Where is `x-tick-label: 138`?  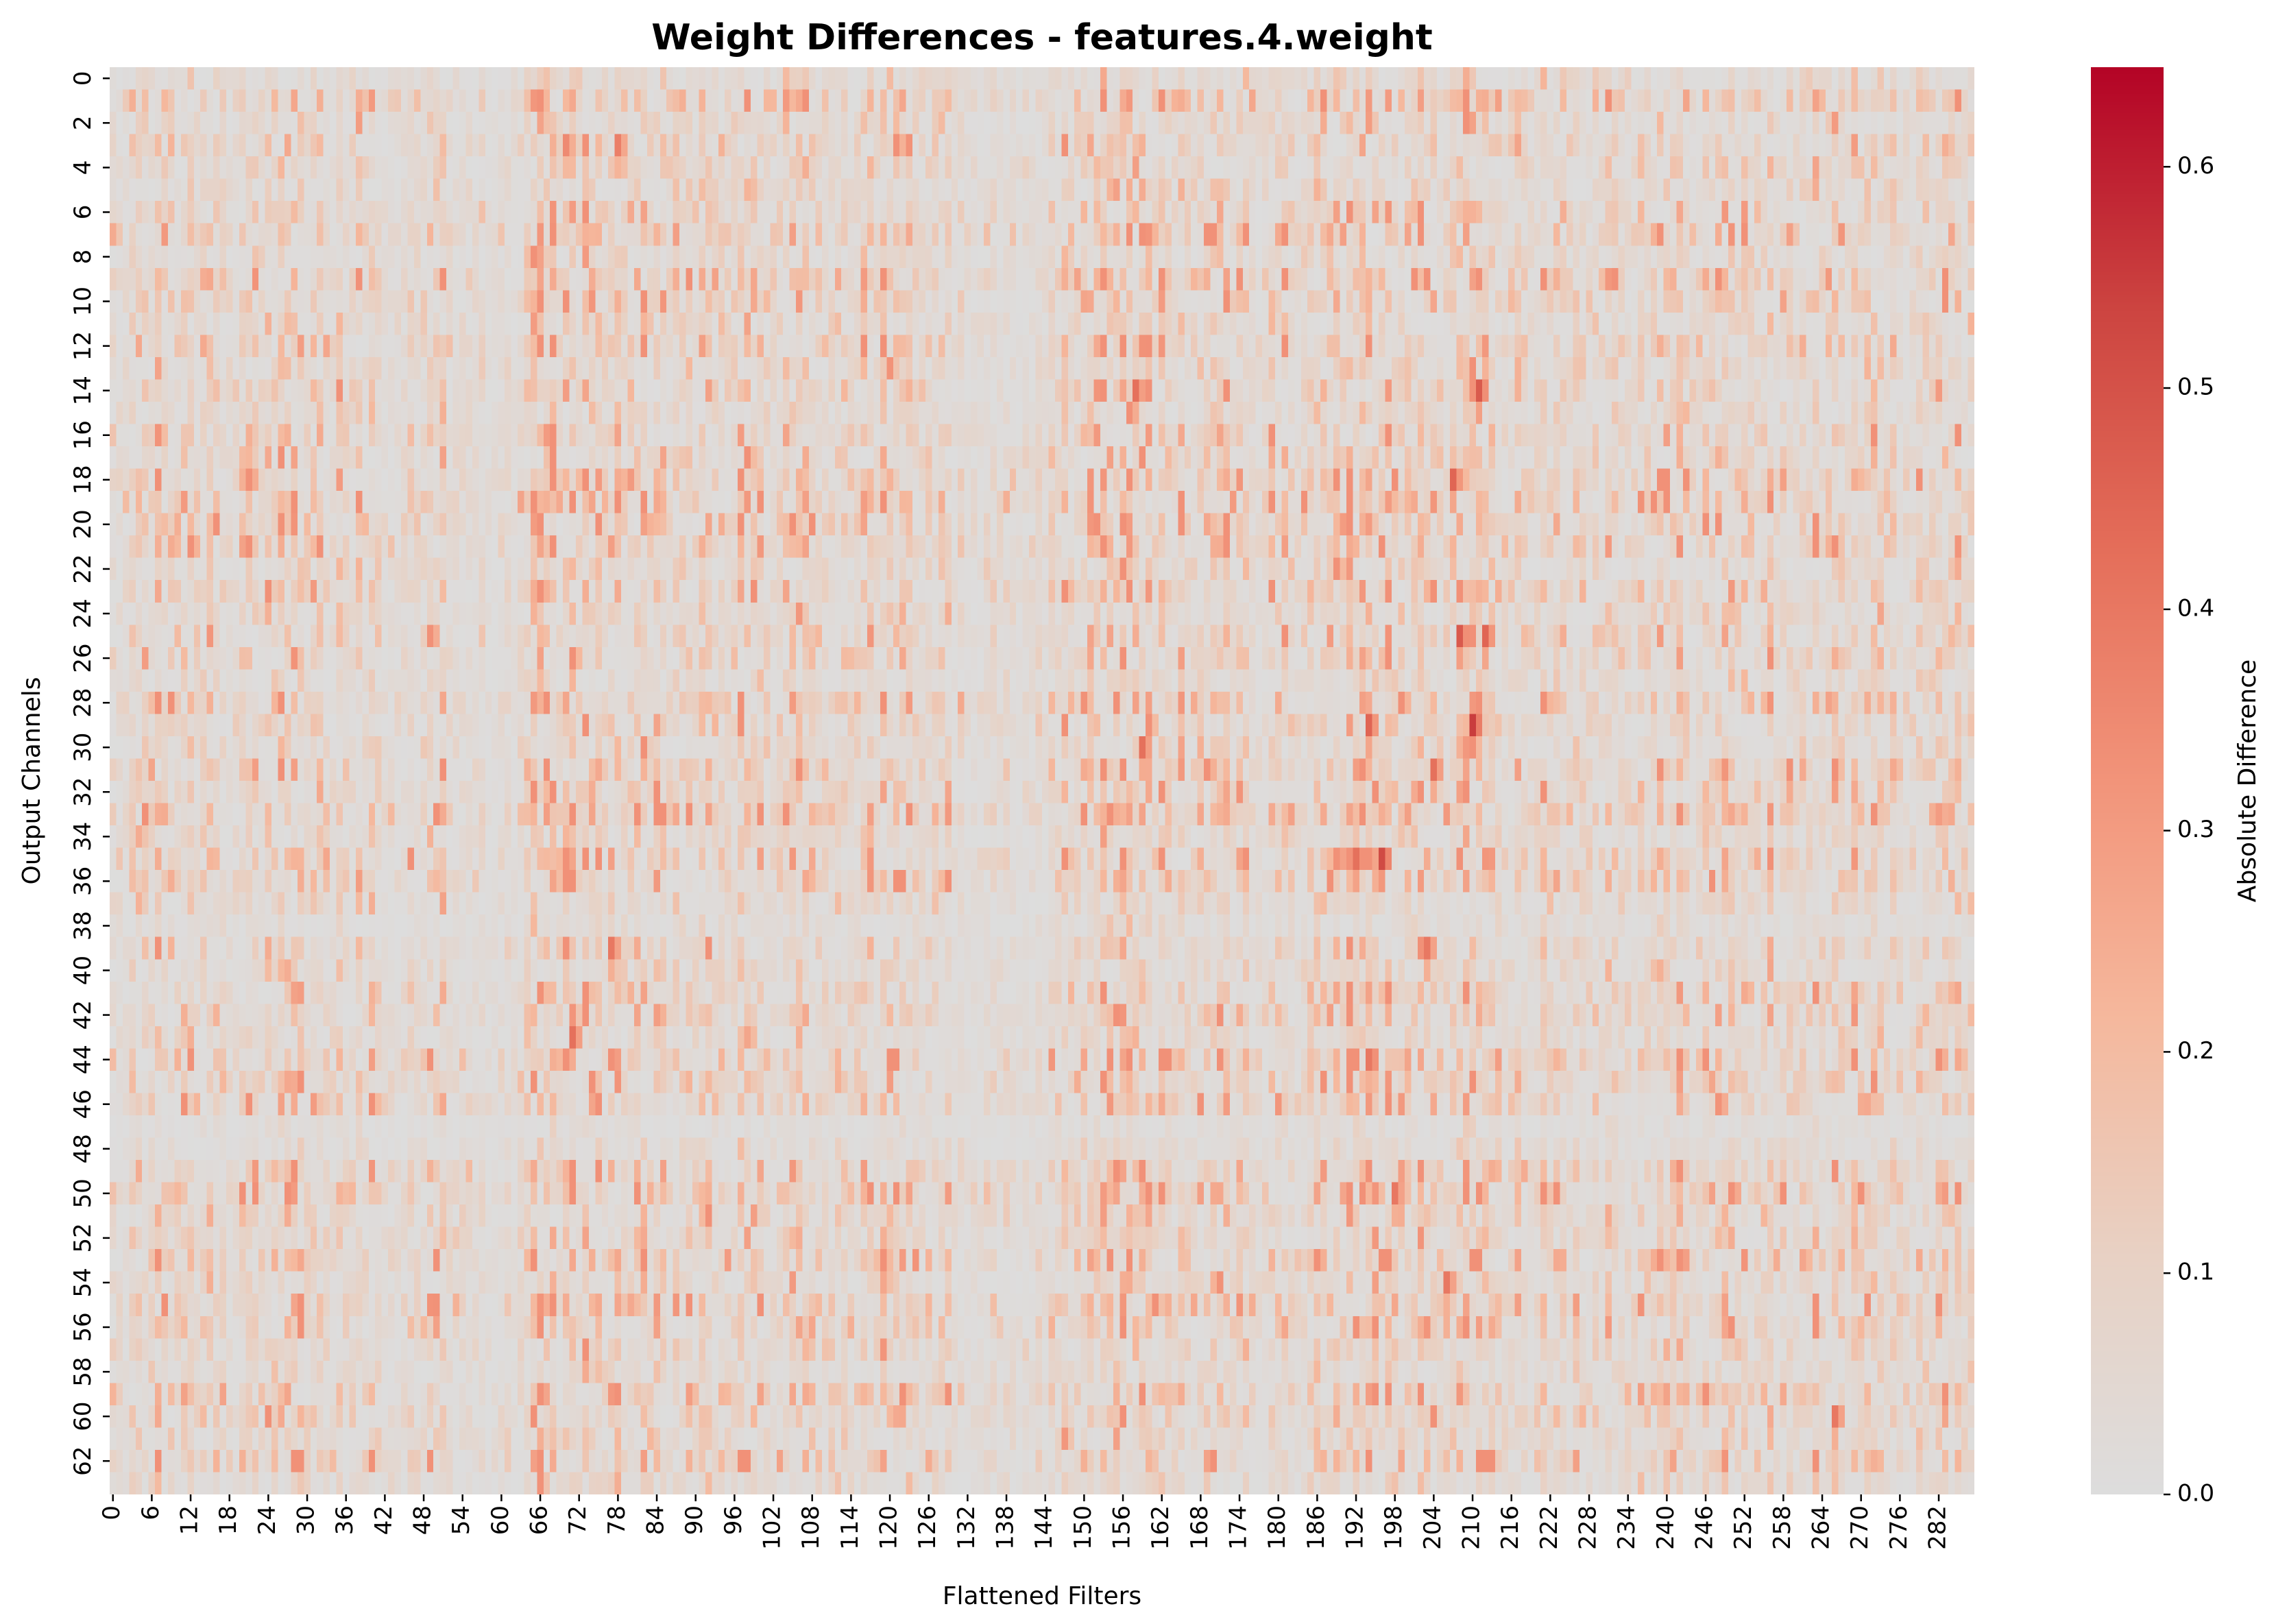 x-tick-label: 138 is located at coordinates (1005, 1527).